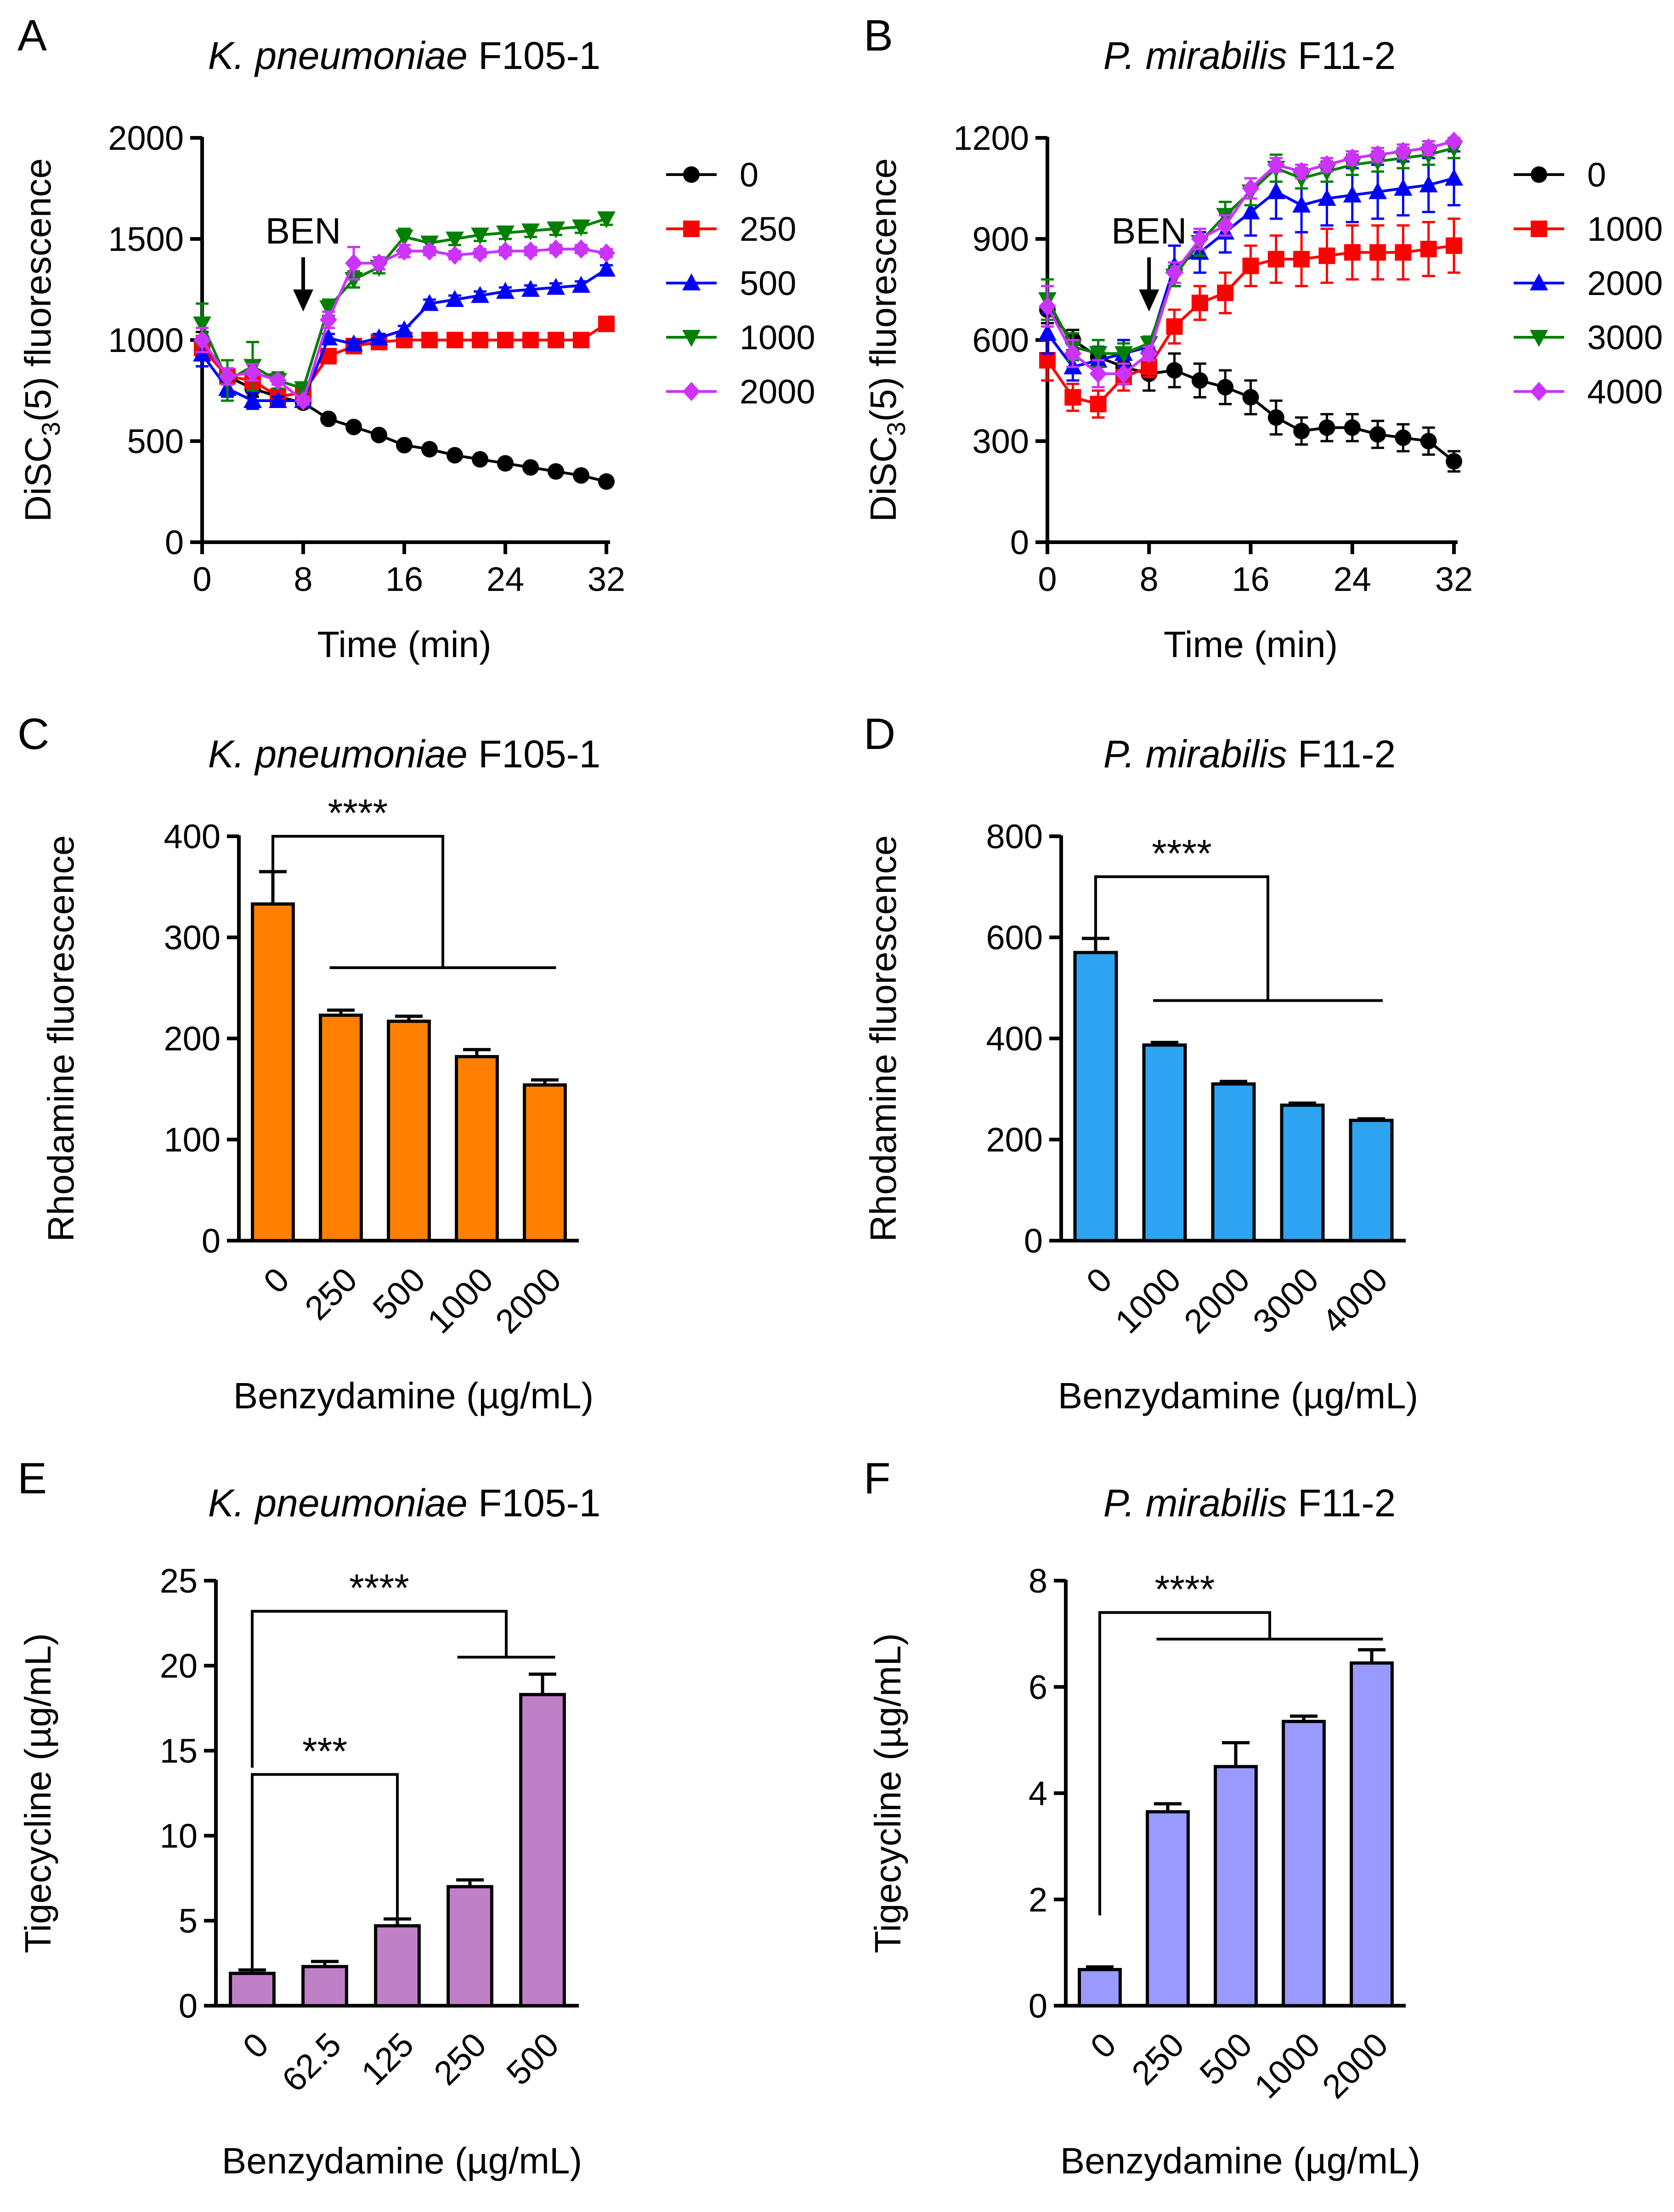 The width and height of the screenshot is (1674, 2212). What do you see at coordinates (311, 2029) in the screenshot?
I see `bar-group-62.5: 62.5` at bounding box center [311, 2029].